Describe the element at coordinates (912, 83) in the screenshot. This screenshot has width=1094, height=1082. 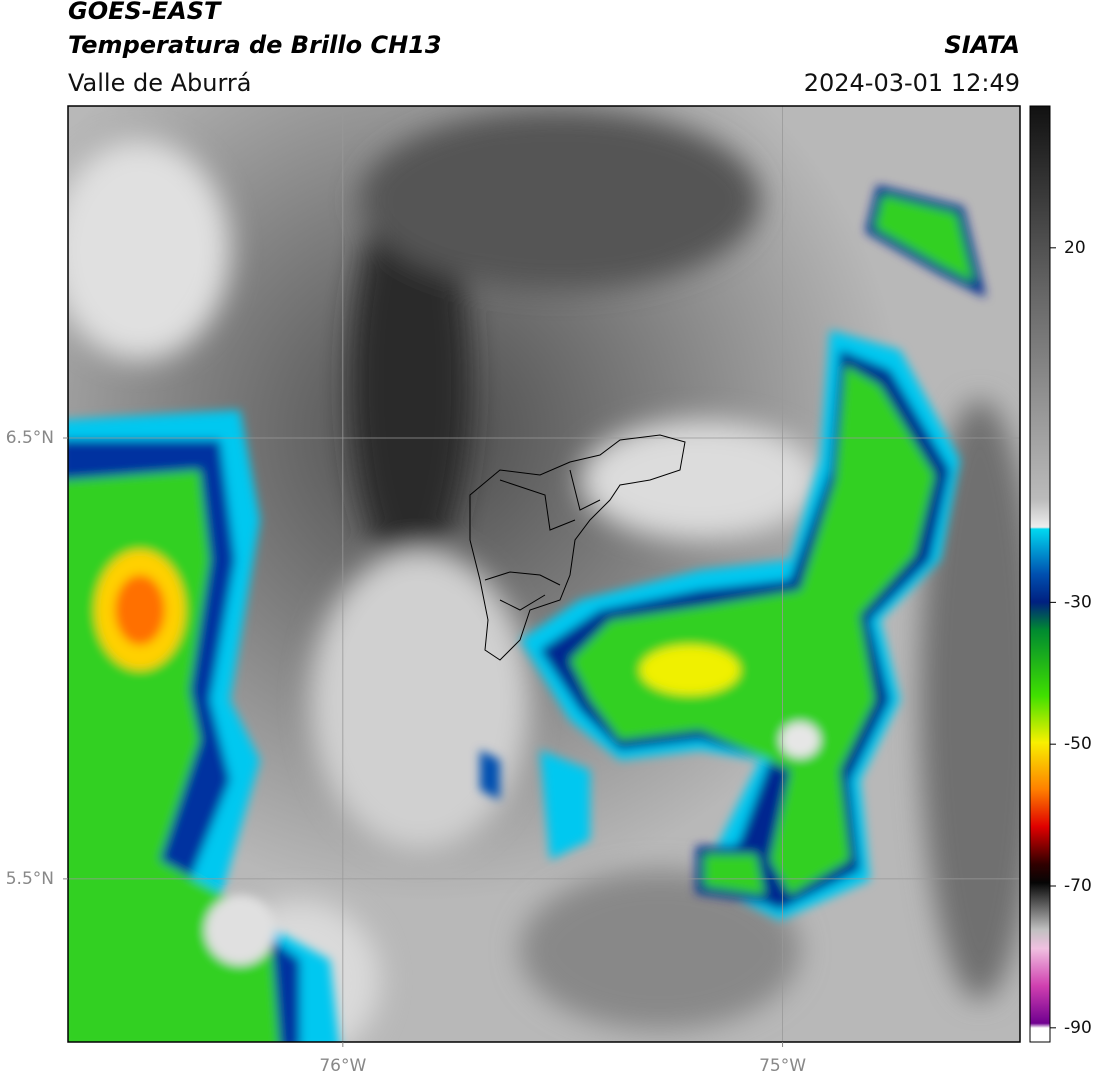
I see `datetime: 2024-03-01 12:49` at that location.